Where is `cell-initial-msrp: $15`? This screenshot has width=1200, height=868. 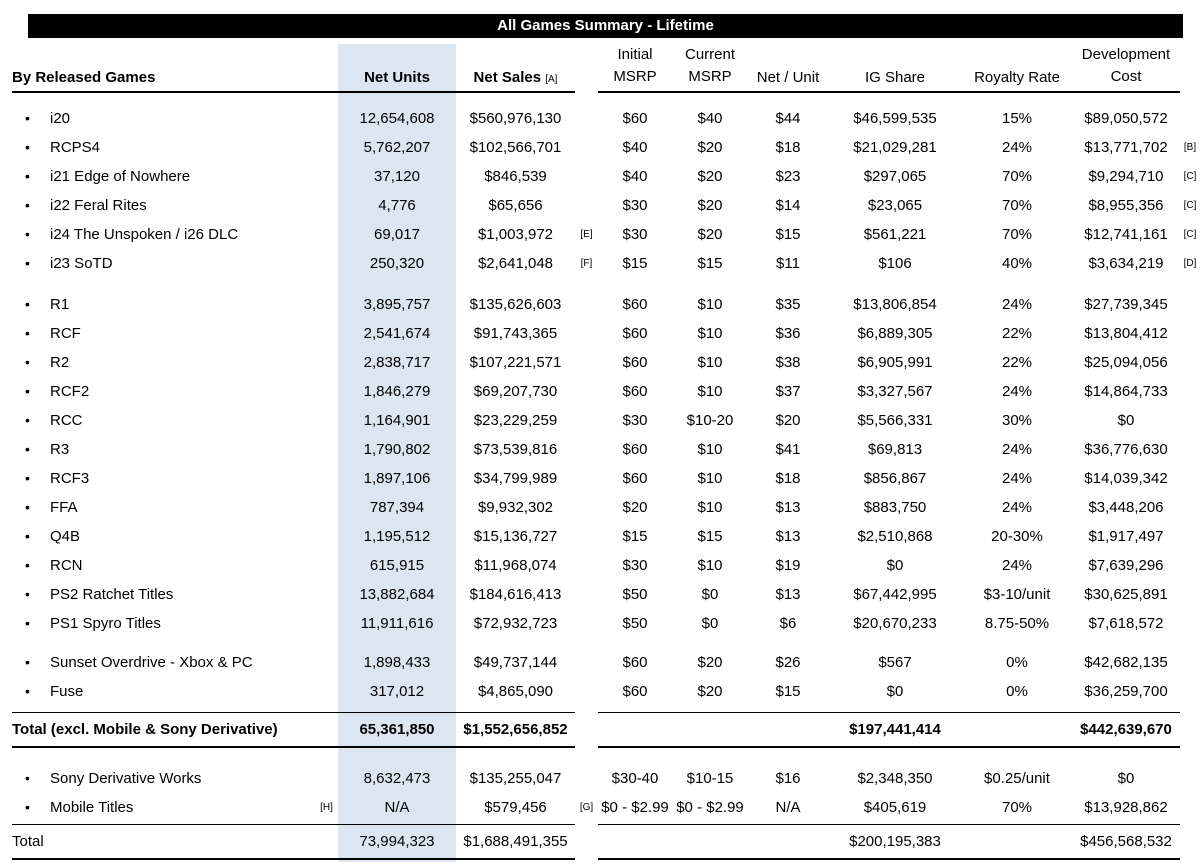
cell-initial-msrp: $15 is located at coordinates (635, 263).